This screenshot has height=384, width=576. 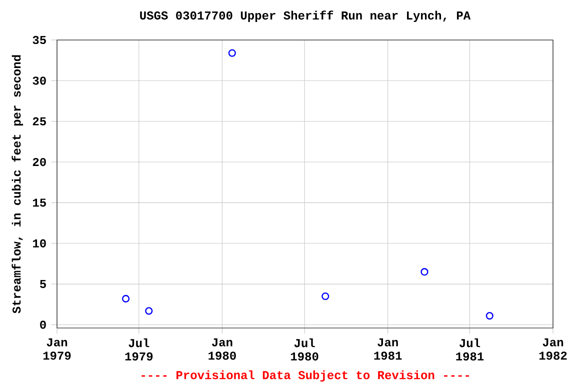 I want to click on x-tick-label: Jan 1979, so click(x=57, y=349).